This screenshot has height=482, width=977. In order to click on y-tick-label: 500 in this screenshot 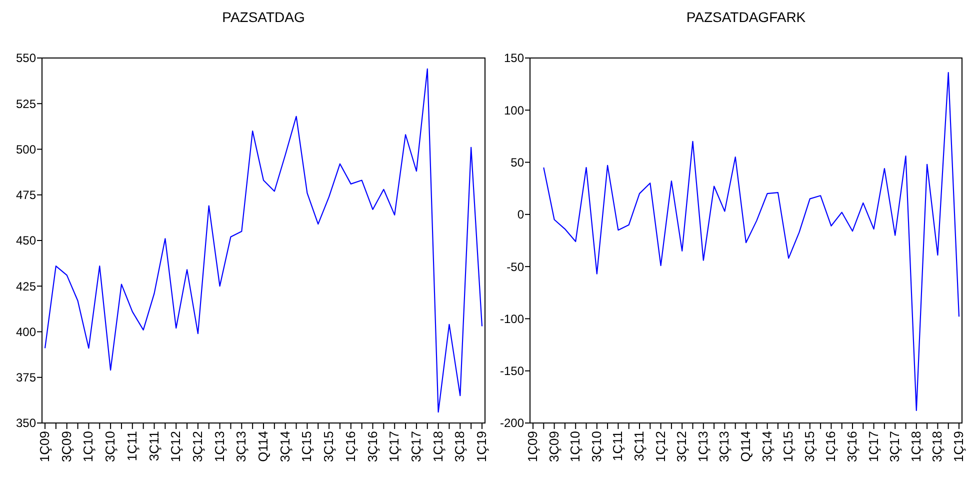, I will do `click(26, 149)`.